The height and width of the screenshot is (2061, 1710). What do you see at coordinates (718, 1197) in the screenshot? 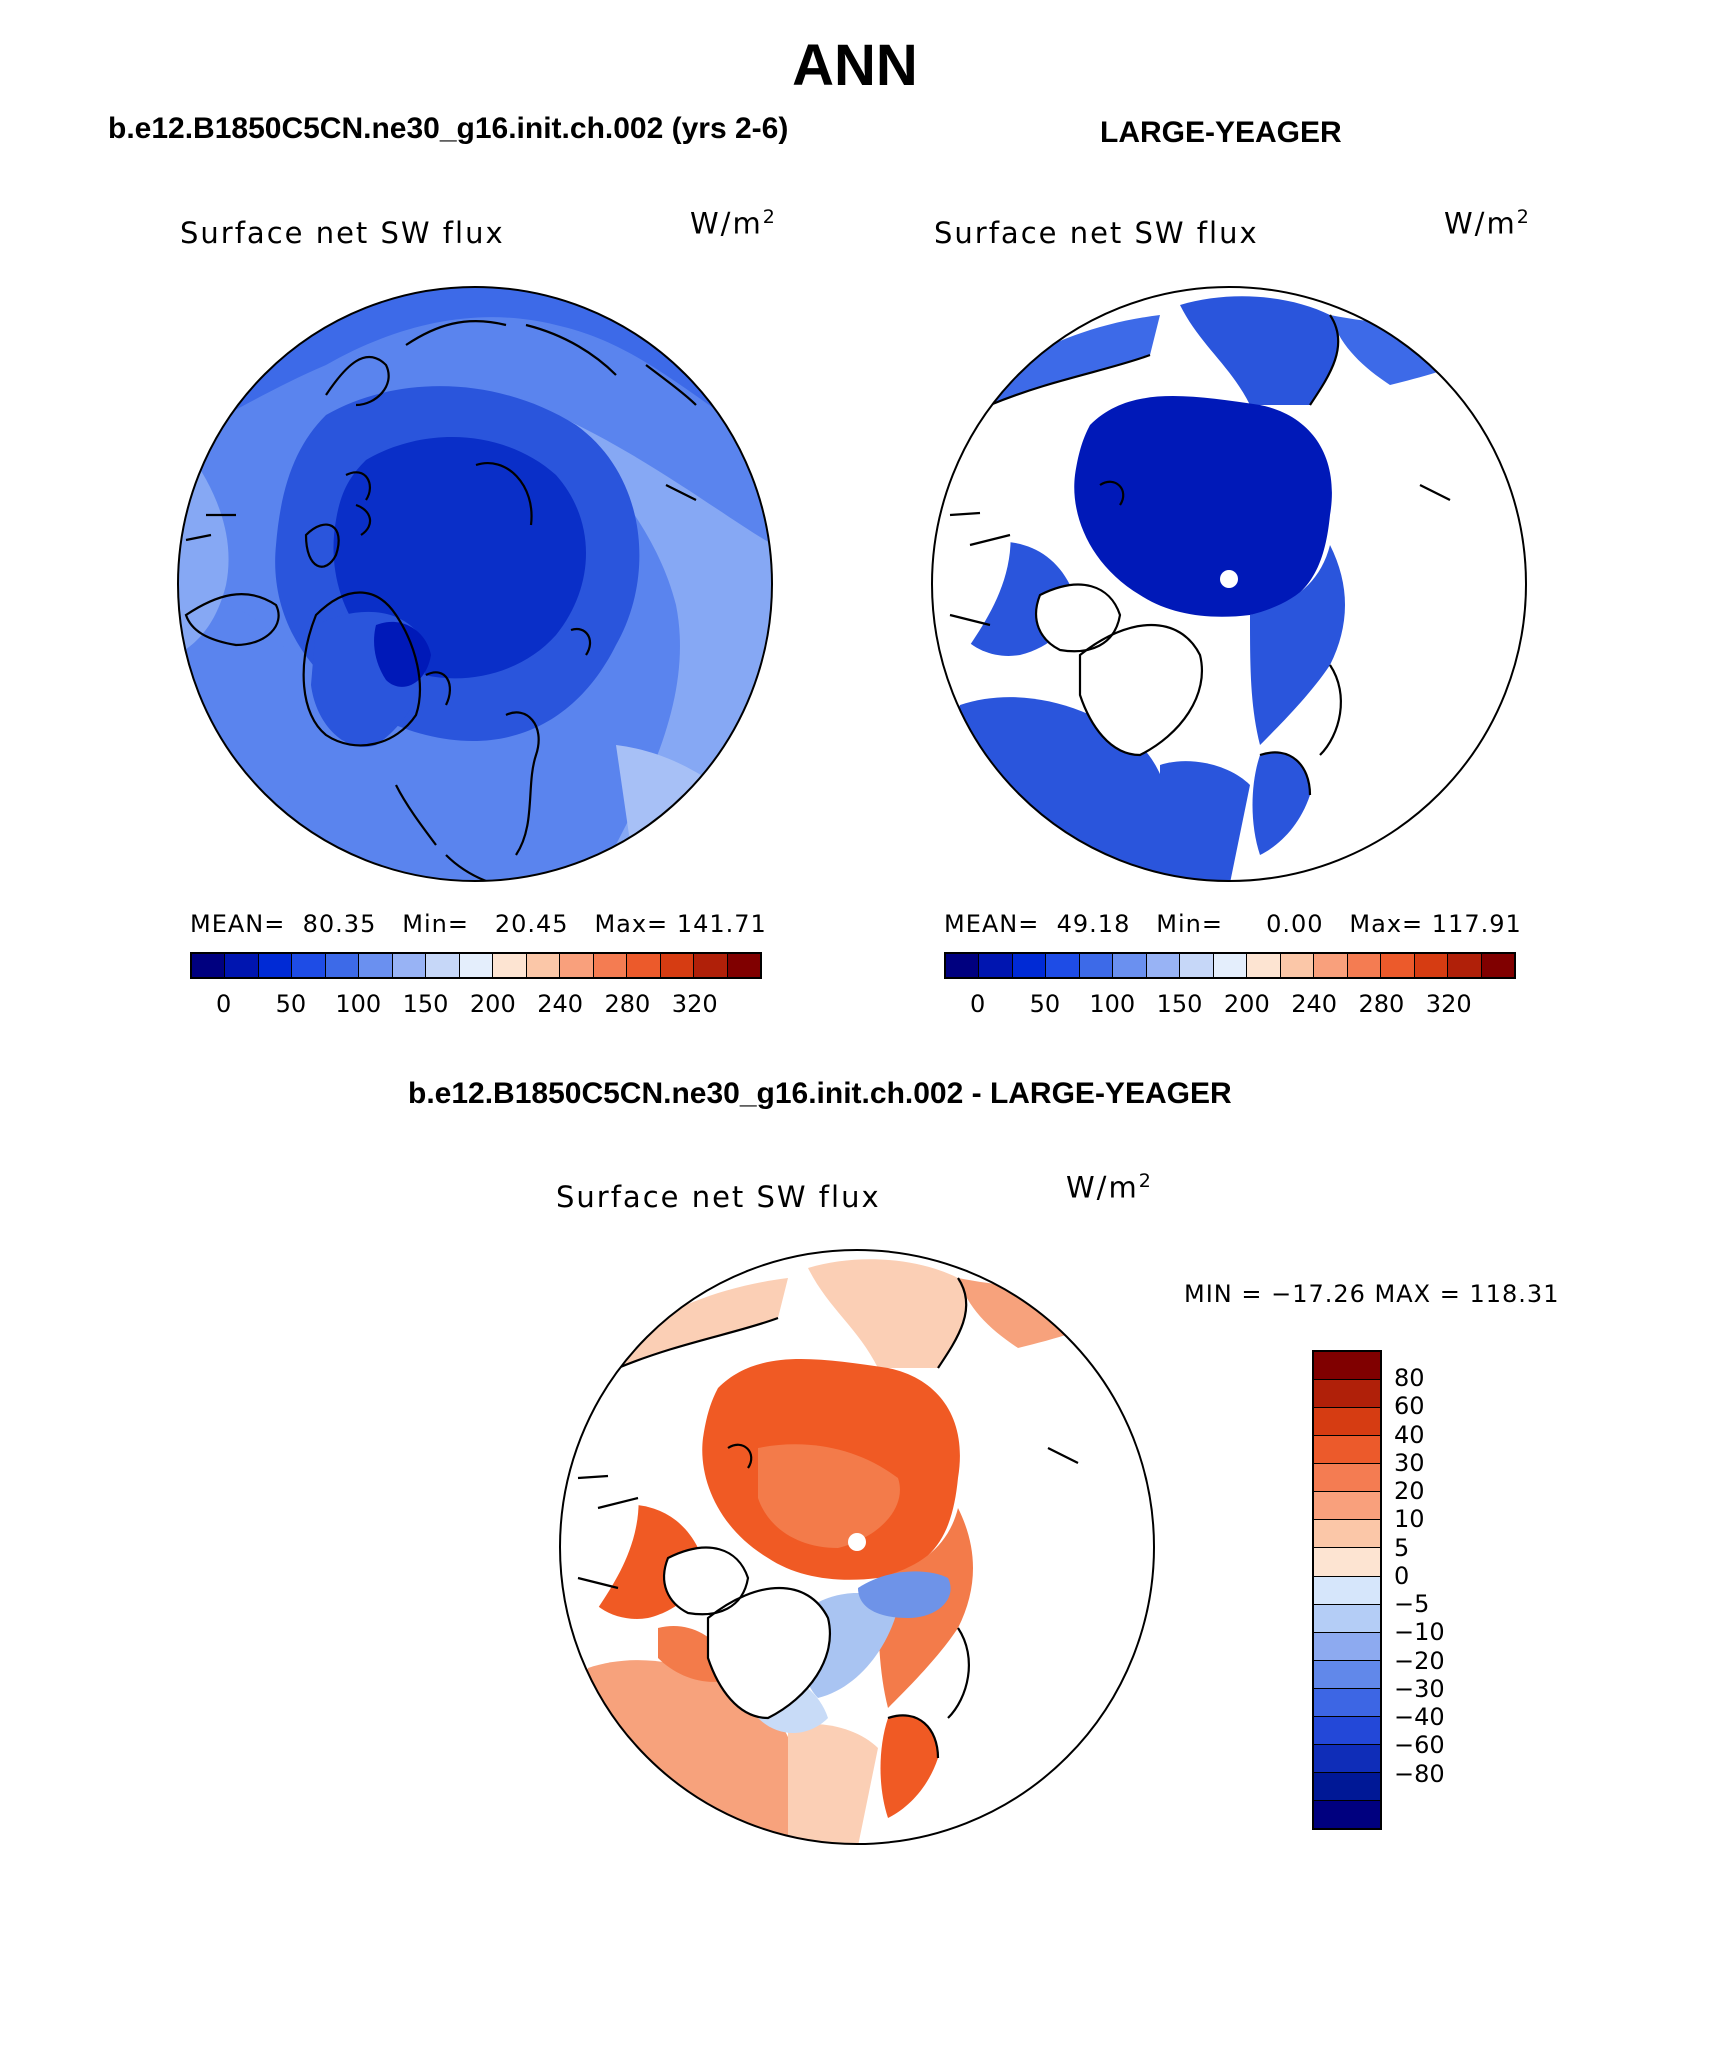
I see `diff-variable-label: Surface net SW flux` at bounding box center [718, 1197].